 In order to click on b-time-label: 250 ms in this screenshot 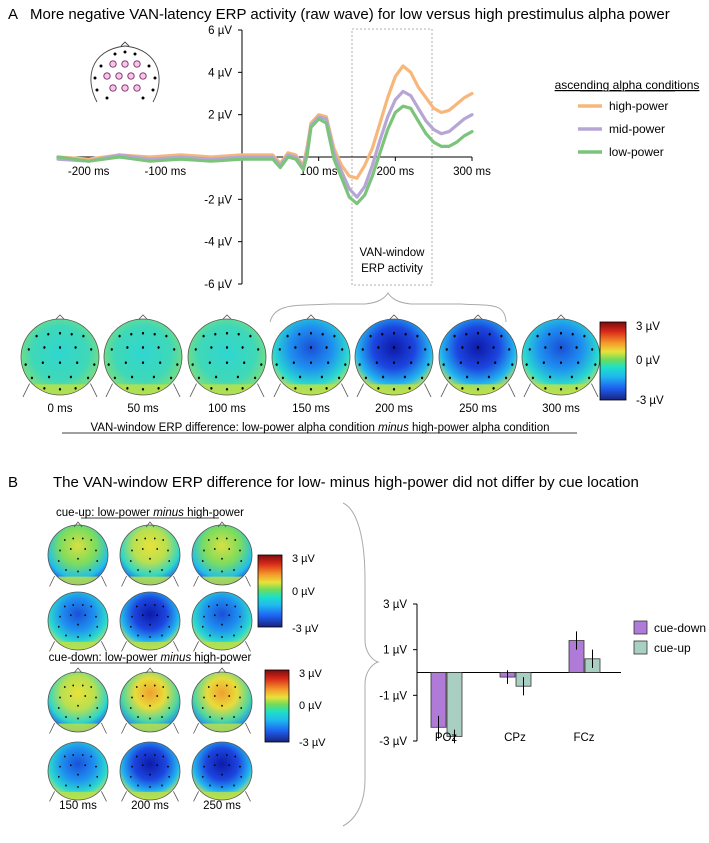, I will do `click(222, 806)`.